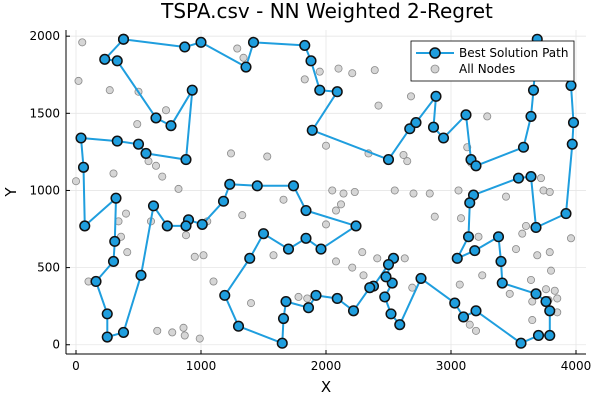  Describe the element at coordinates (435, 53) in the screenshot. I see `legend-path-marker` at that location.